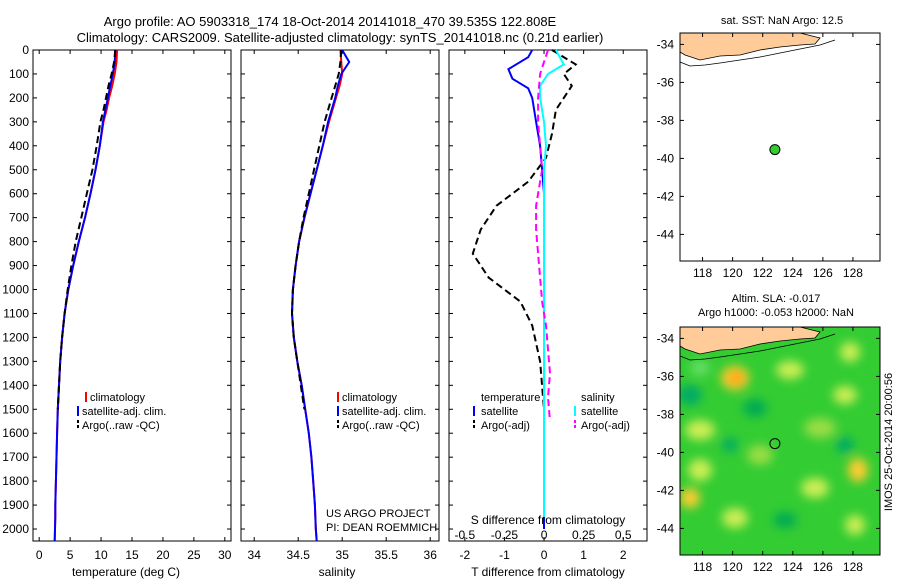  I want to click on series-line-argo-adj-, so click(543, 235).